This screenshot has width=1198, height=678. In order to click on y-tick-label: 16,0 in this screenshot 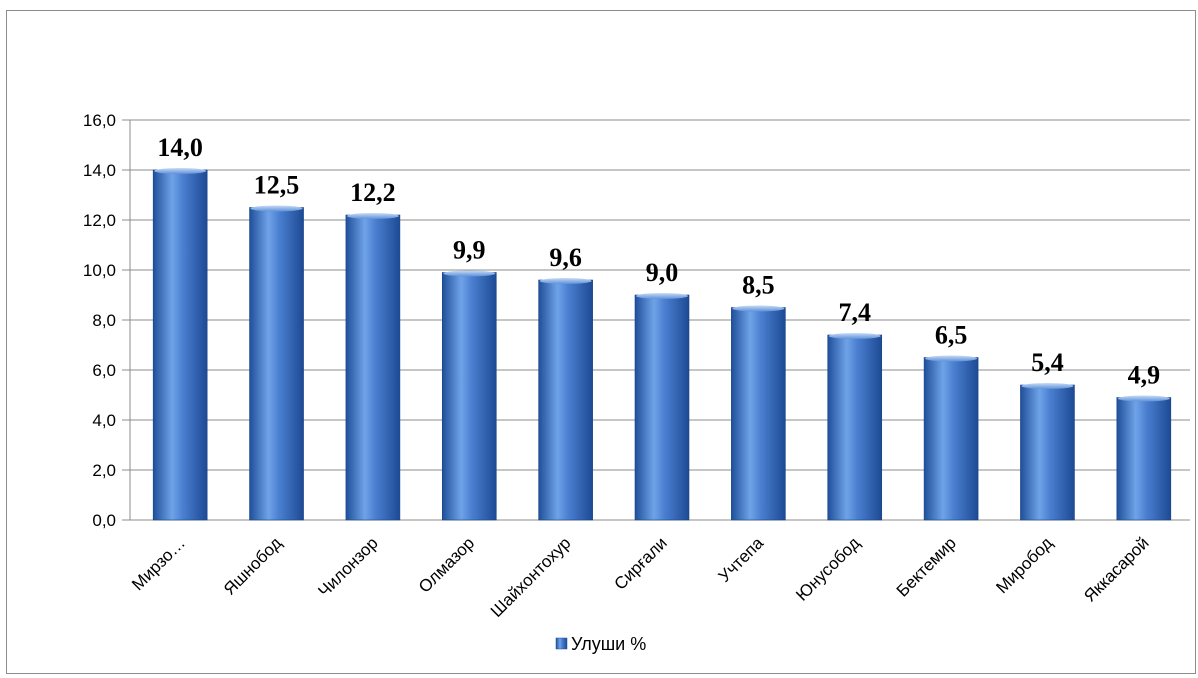, I will do `click(99, 120)`.